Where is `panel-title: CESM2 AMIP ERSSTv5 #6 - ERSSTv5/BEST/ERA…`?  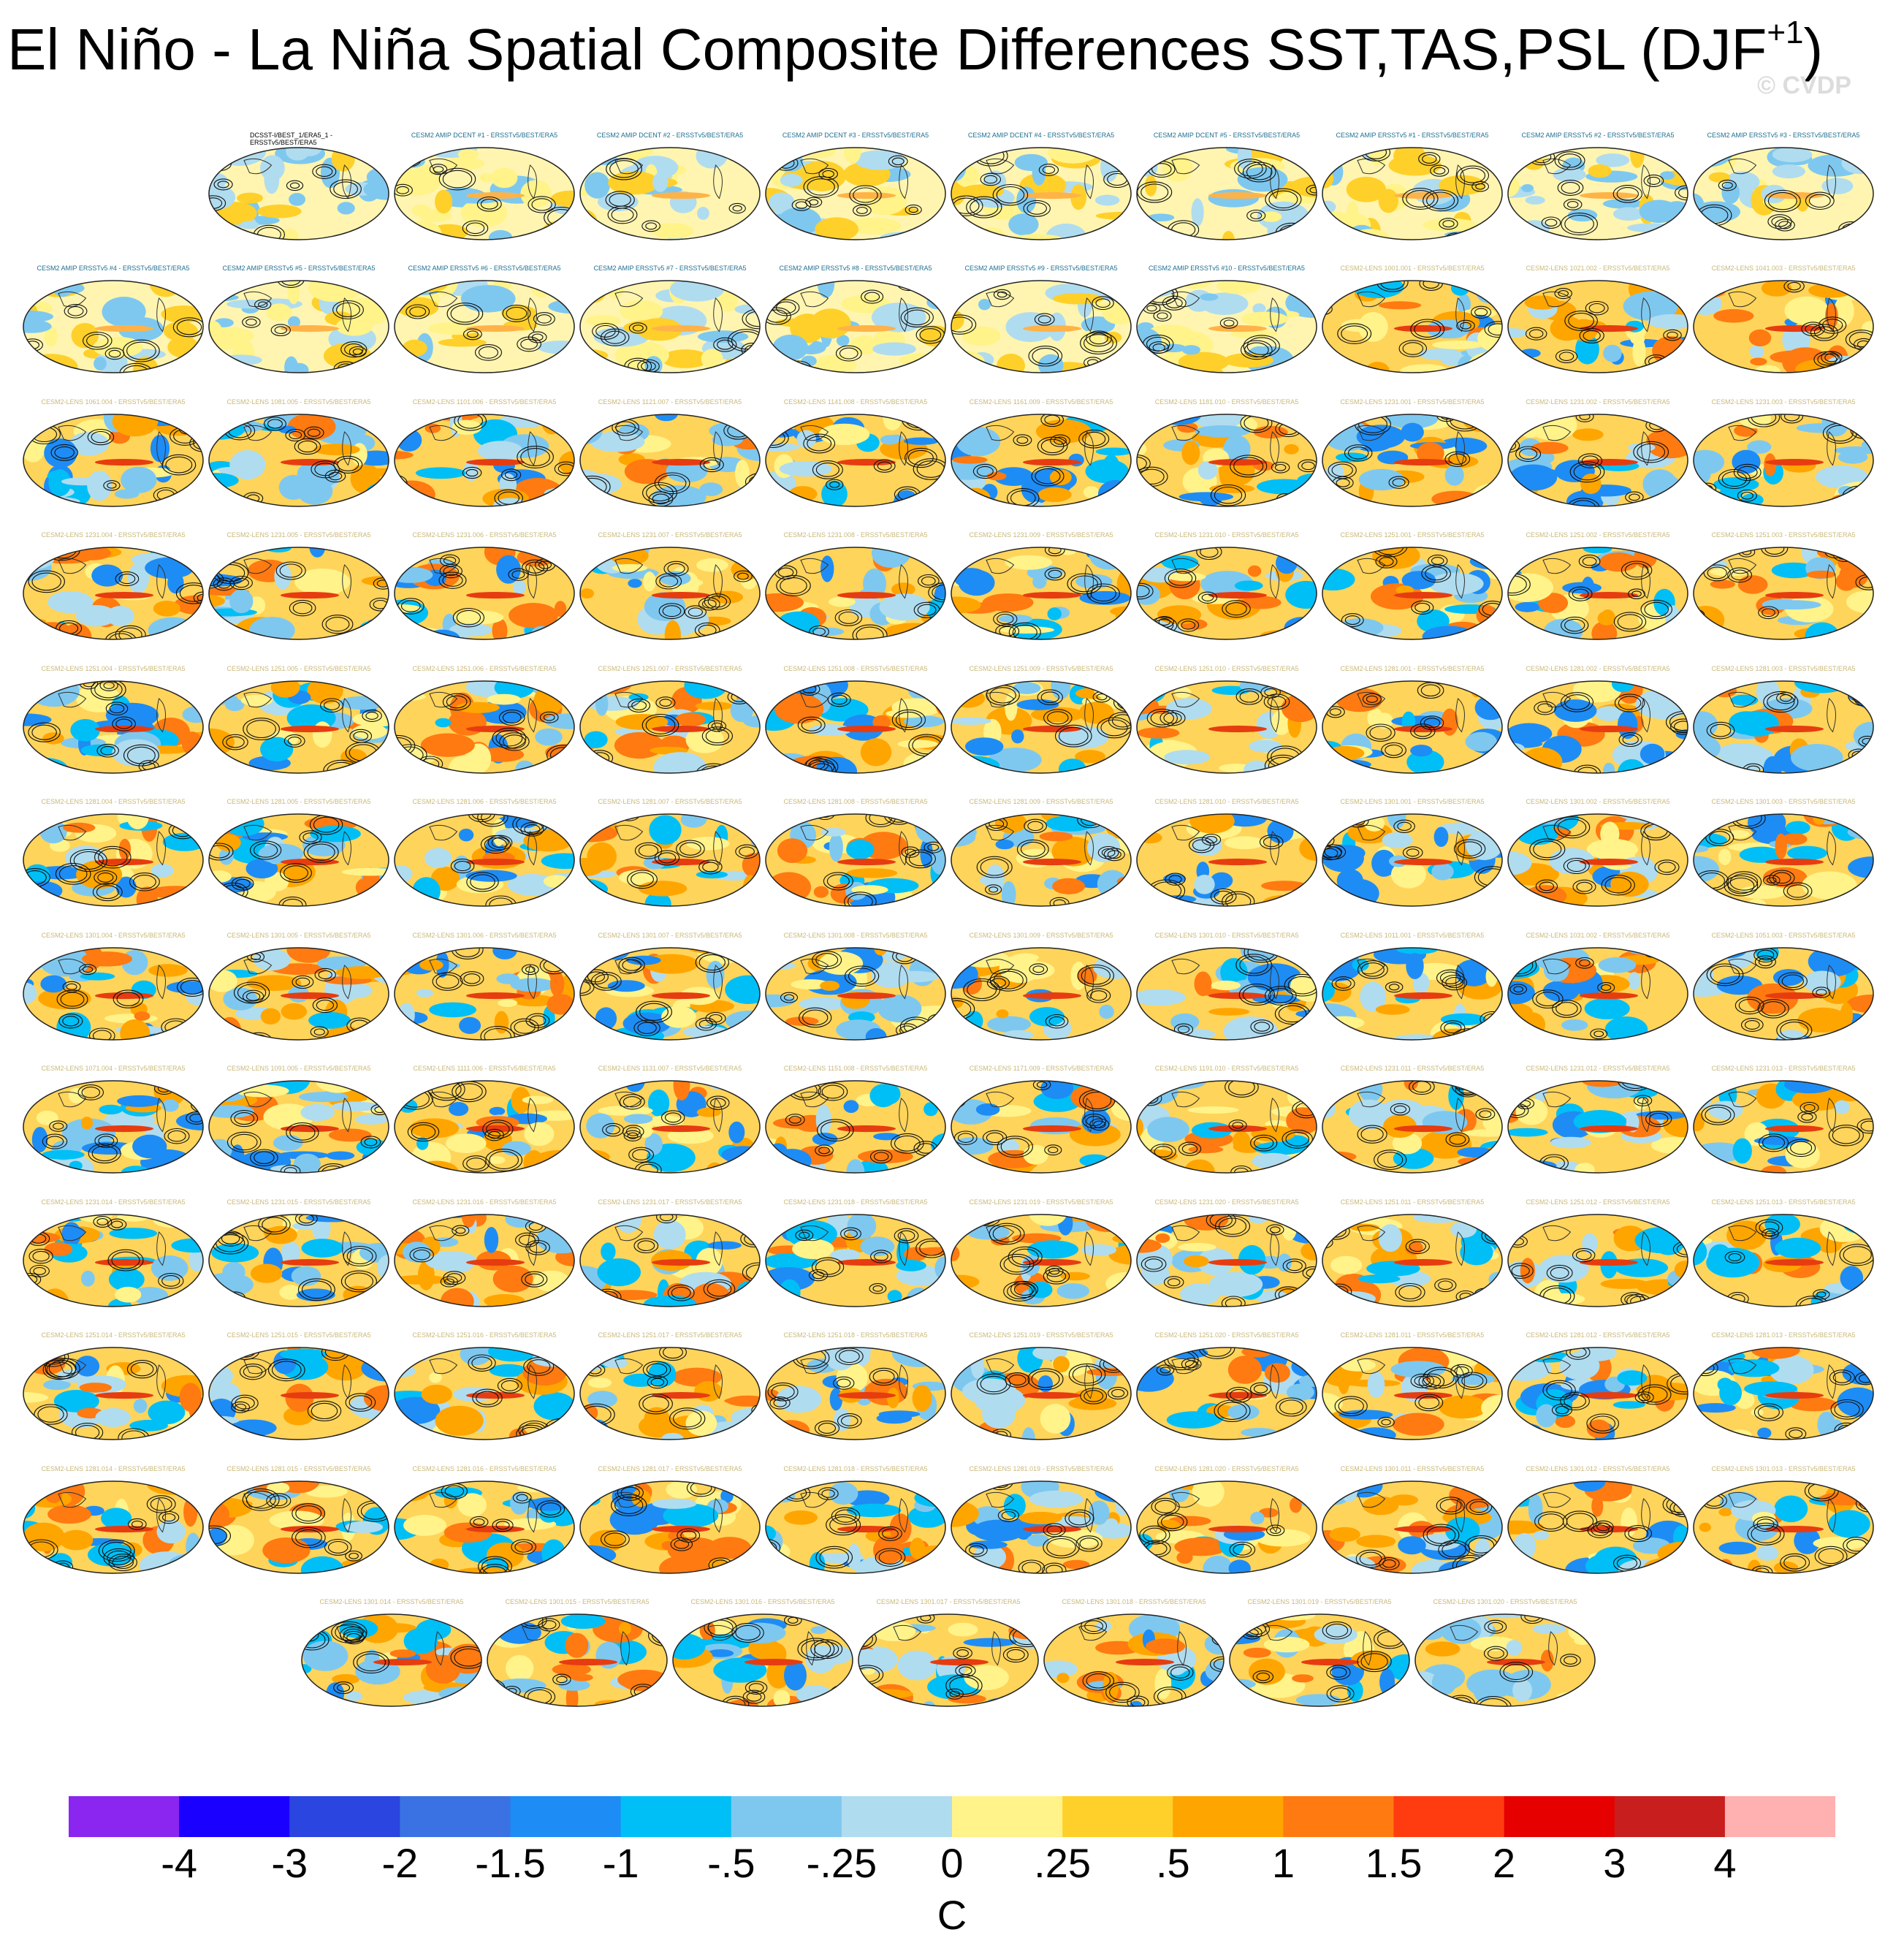 panel-title: CESM2 AMIP ERSSTv5 #6 - ERSSTv5/BEST/ERA… is located at coordinates (484, 268).